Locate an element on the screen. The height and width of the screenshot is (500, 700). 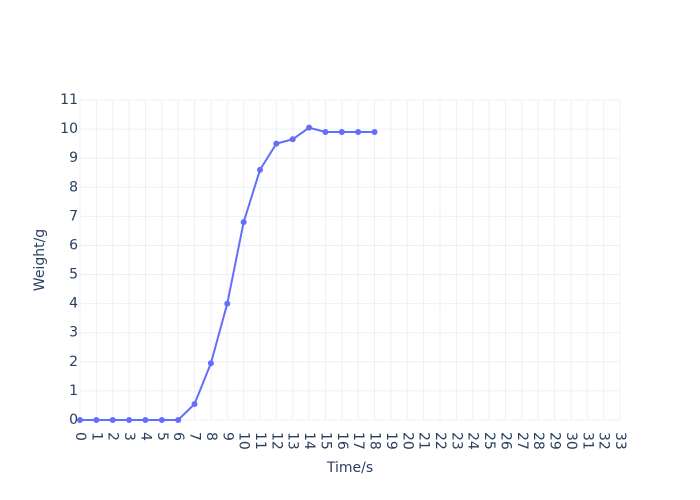
x-tick-label: 15 is located at coordinates (325, 441).